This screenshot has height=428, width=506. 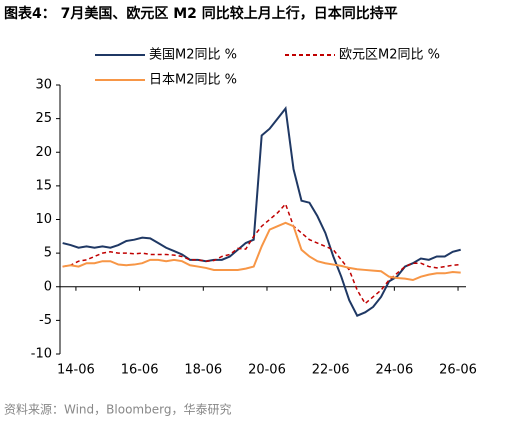 I want to click on source-note: 资料来源：Wind，Bloomberg，华泰研究, so click(x=117, y=409).